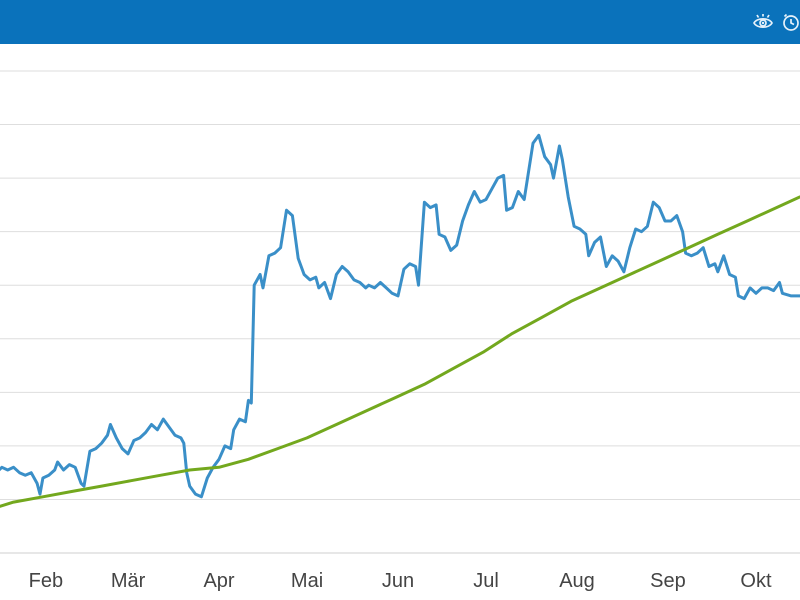 The height and width of the screenshot is (600, 800). I want to click on x-axis: Feb Mär Apr Mai Jun Jul Aug Sep Okt, so click(400, 581).